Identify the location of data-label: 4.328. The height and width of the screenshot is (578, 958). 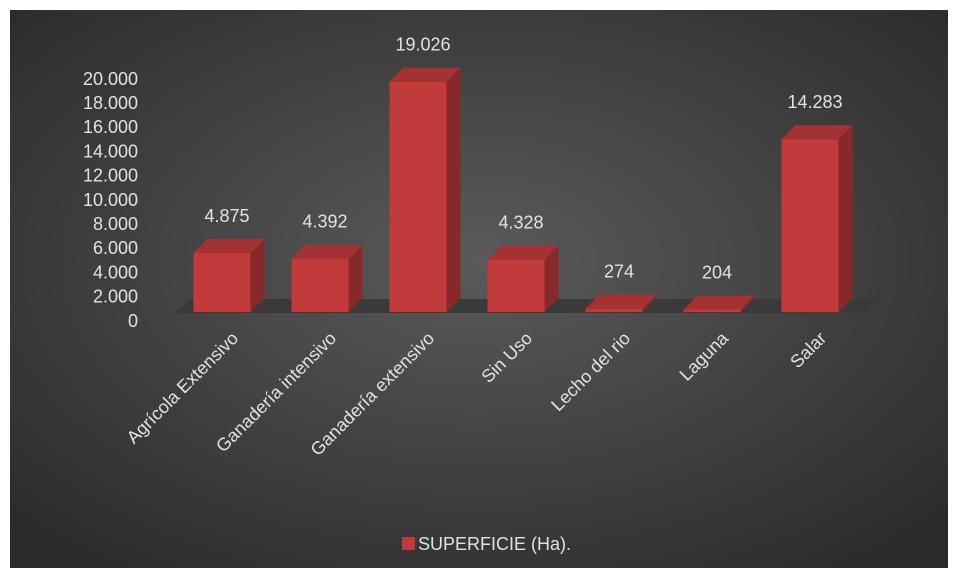
(520, 222).